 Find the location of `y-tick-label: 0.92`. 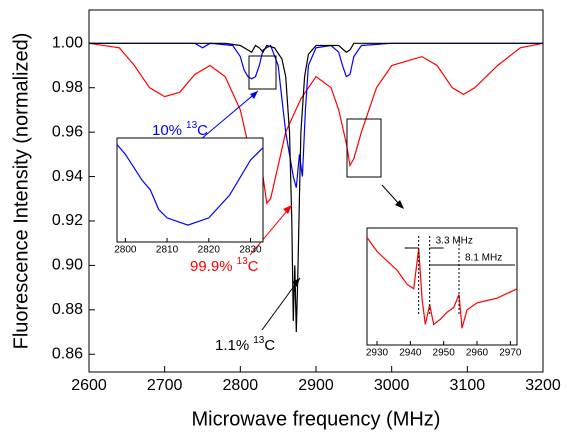

y-tick-label: 0.92 is located at coordinates (67, 220).